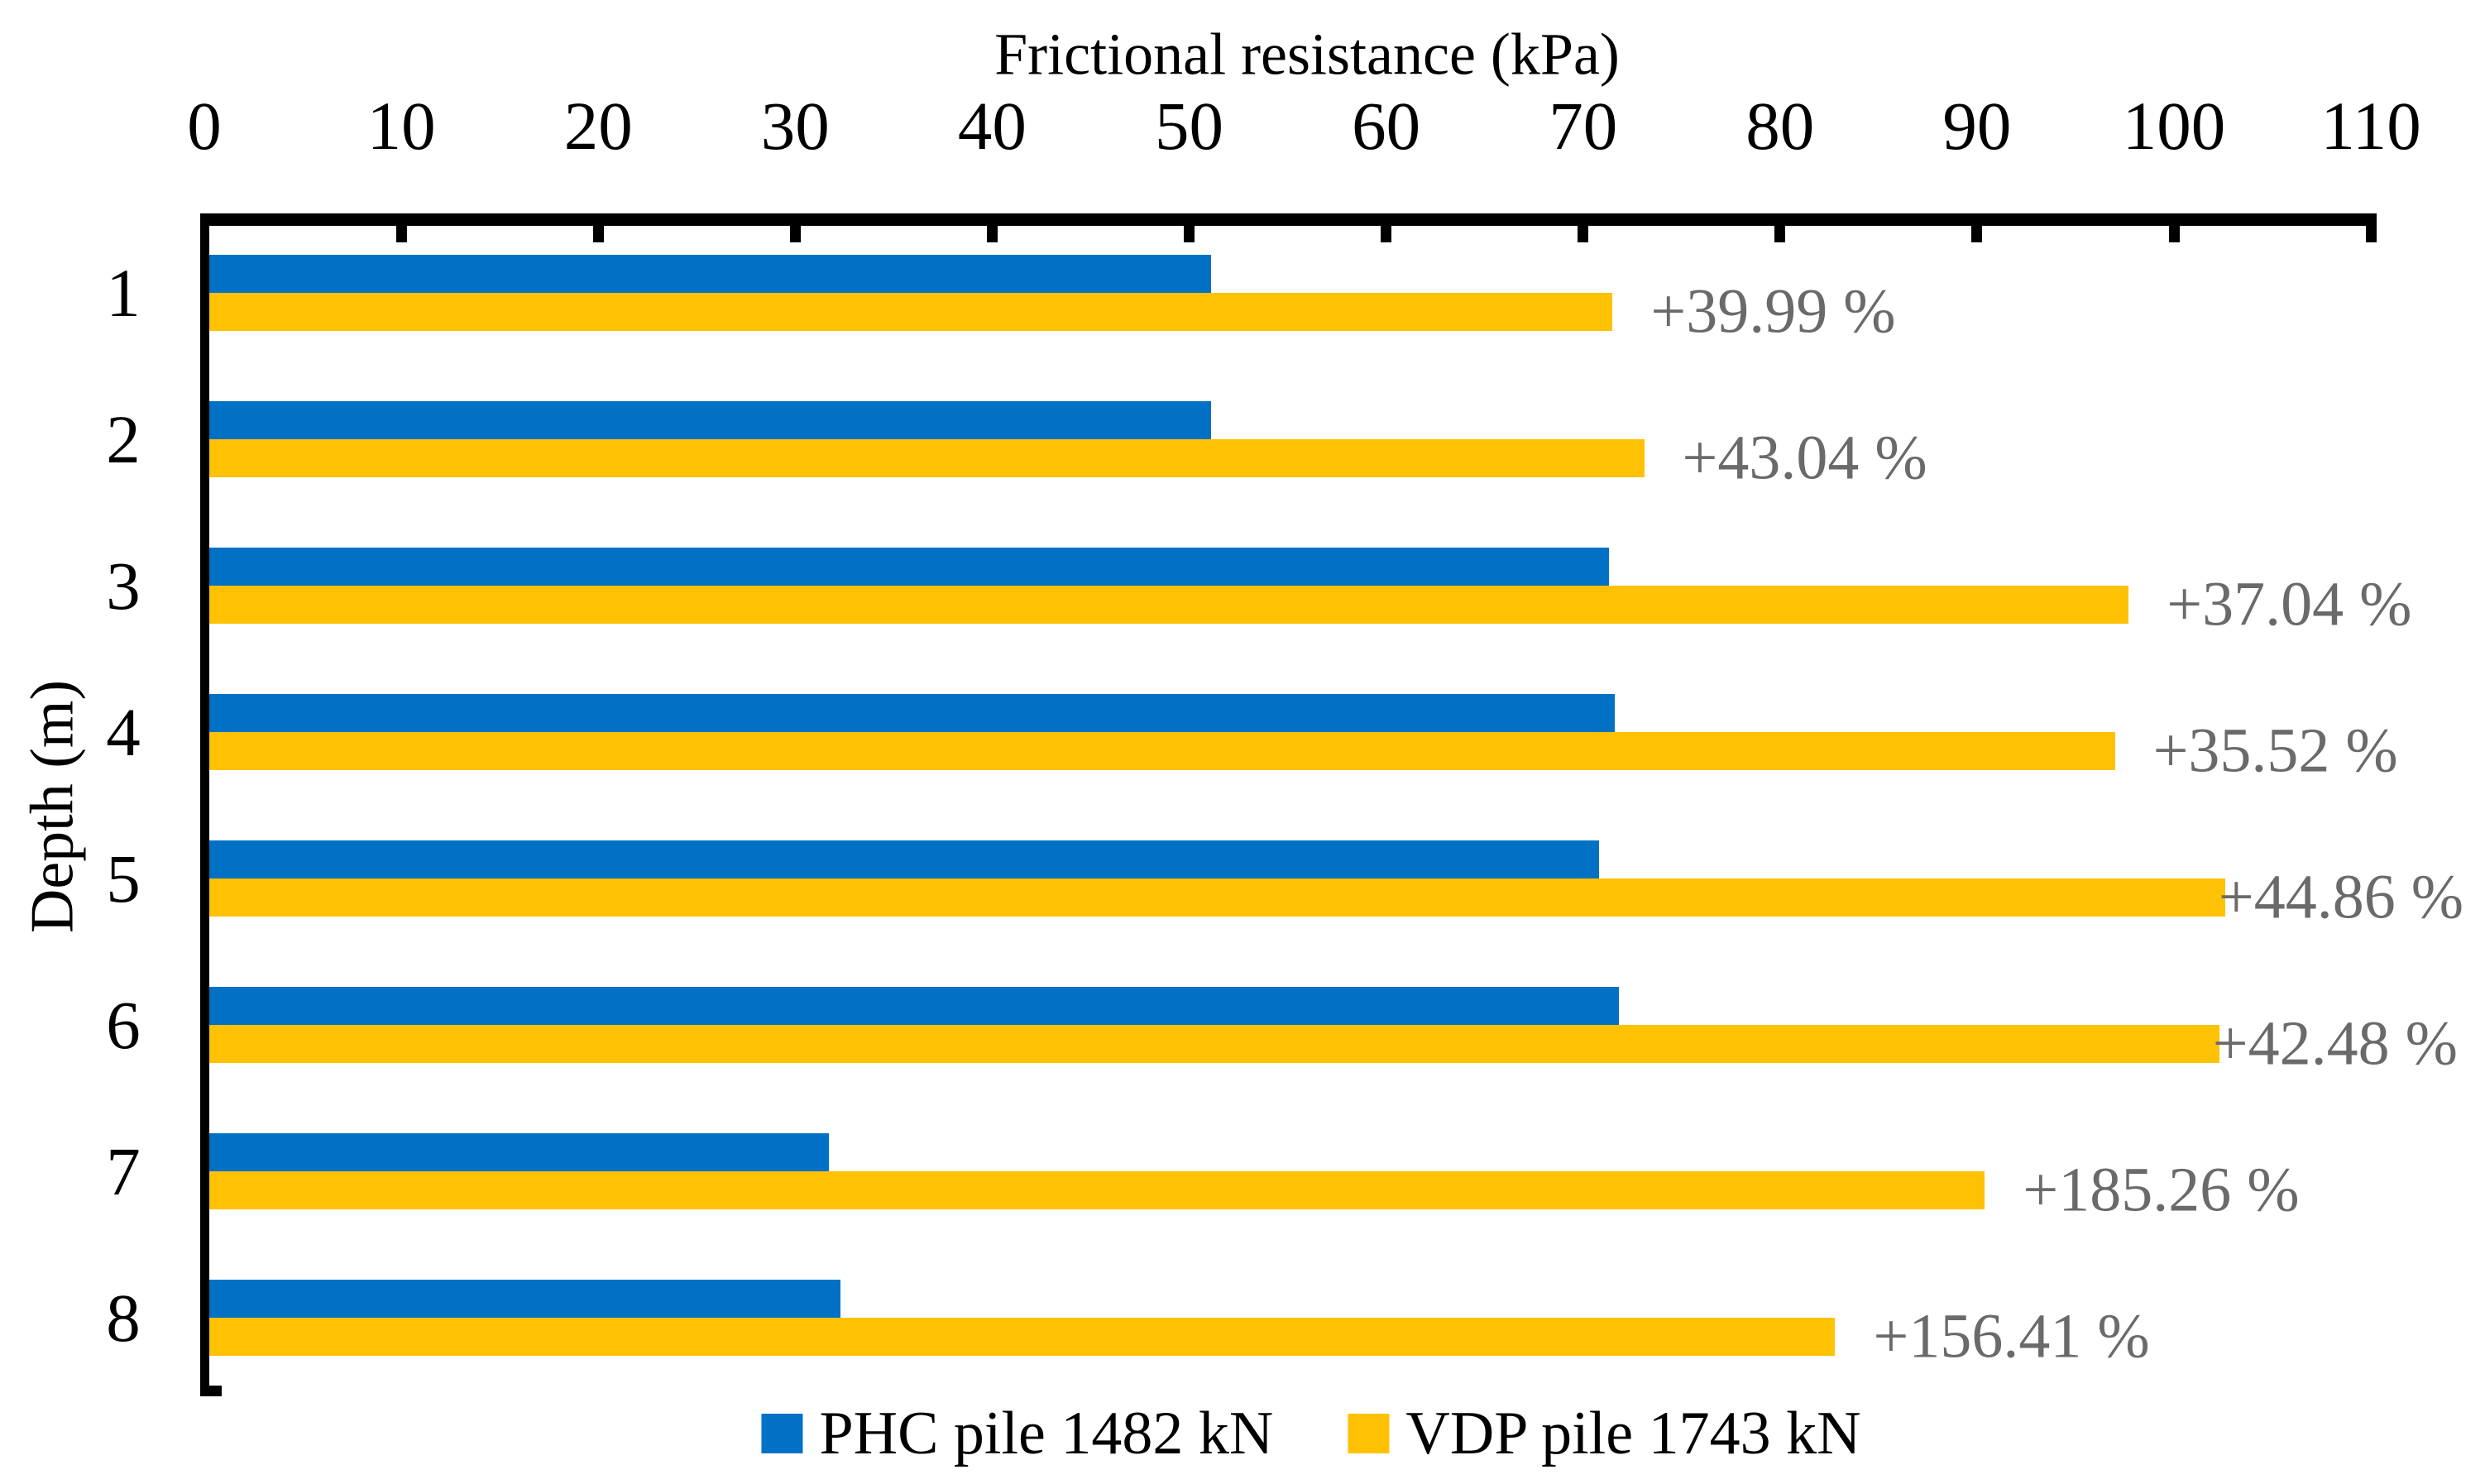  Describe the element at coordinates (205, 804) in the screenshot. I see `y-axis-line` at that location.